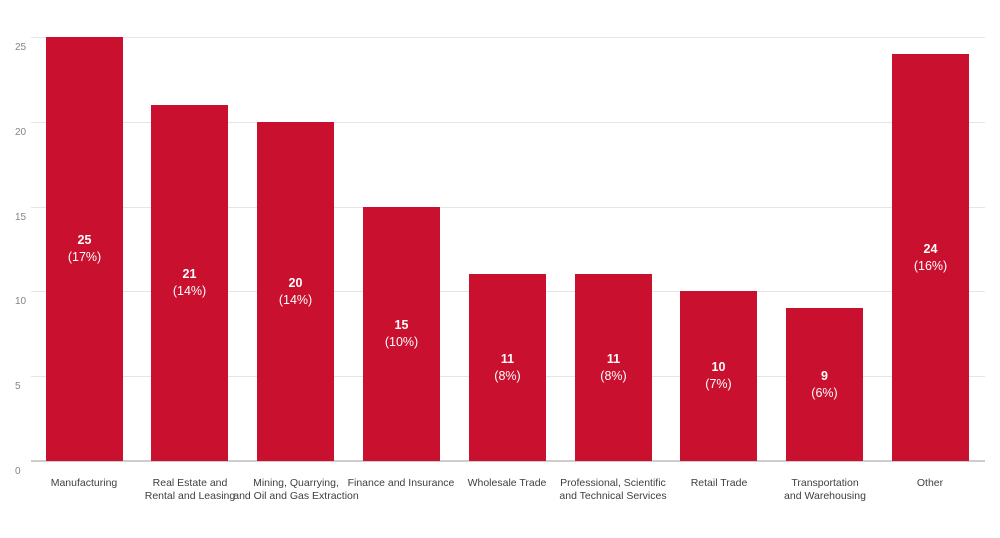 This screenshot has height=538, width=1000. I want to click on category-label: Finance and Insurance, so click(401, 483).